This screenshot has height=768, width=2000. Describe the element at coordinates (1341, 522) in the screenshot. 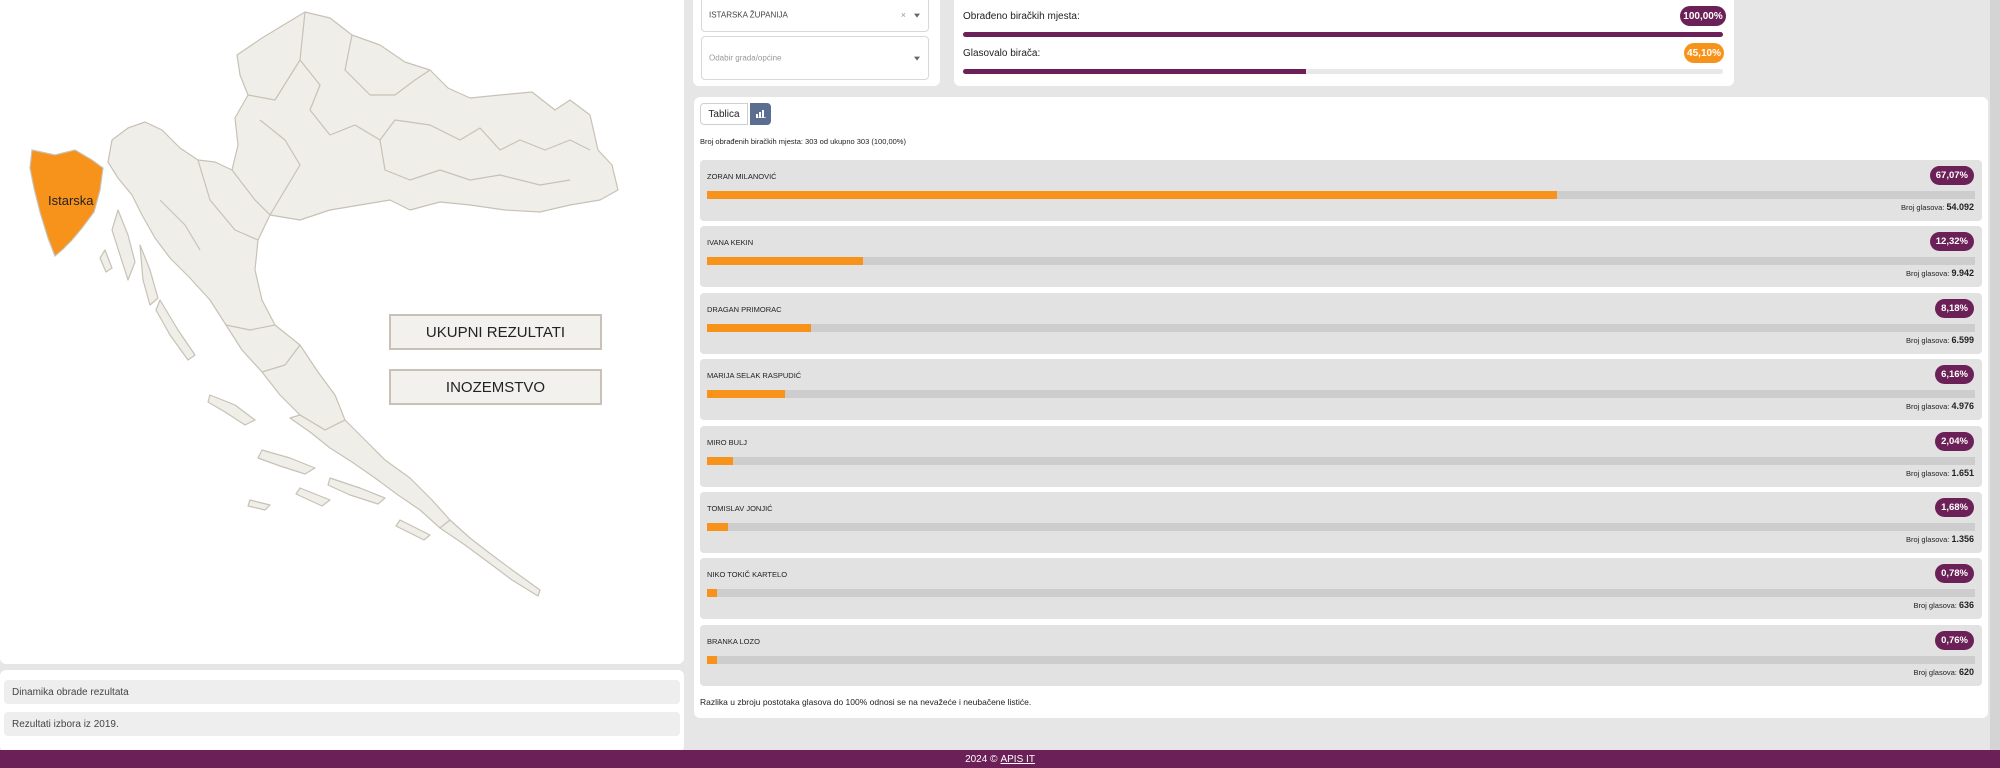

I see `candidate-row: TOMISLAV JONJIĆ 1,68% Broj glasova: 1.356` at that location.